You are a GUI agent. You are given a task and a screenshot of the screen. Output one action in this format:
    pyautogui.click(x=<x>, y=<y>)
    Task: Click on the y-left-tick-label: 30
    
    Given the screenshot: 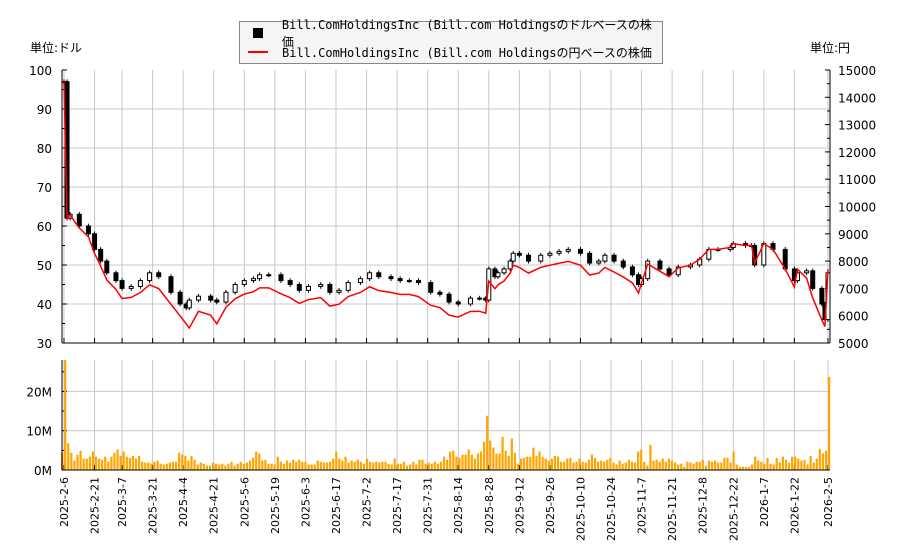 What is the action you would take?
    pyautogui.click(x=44, y=344)
    